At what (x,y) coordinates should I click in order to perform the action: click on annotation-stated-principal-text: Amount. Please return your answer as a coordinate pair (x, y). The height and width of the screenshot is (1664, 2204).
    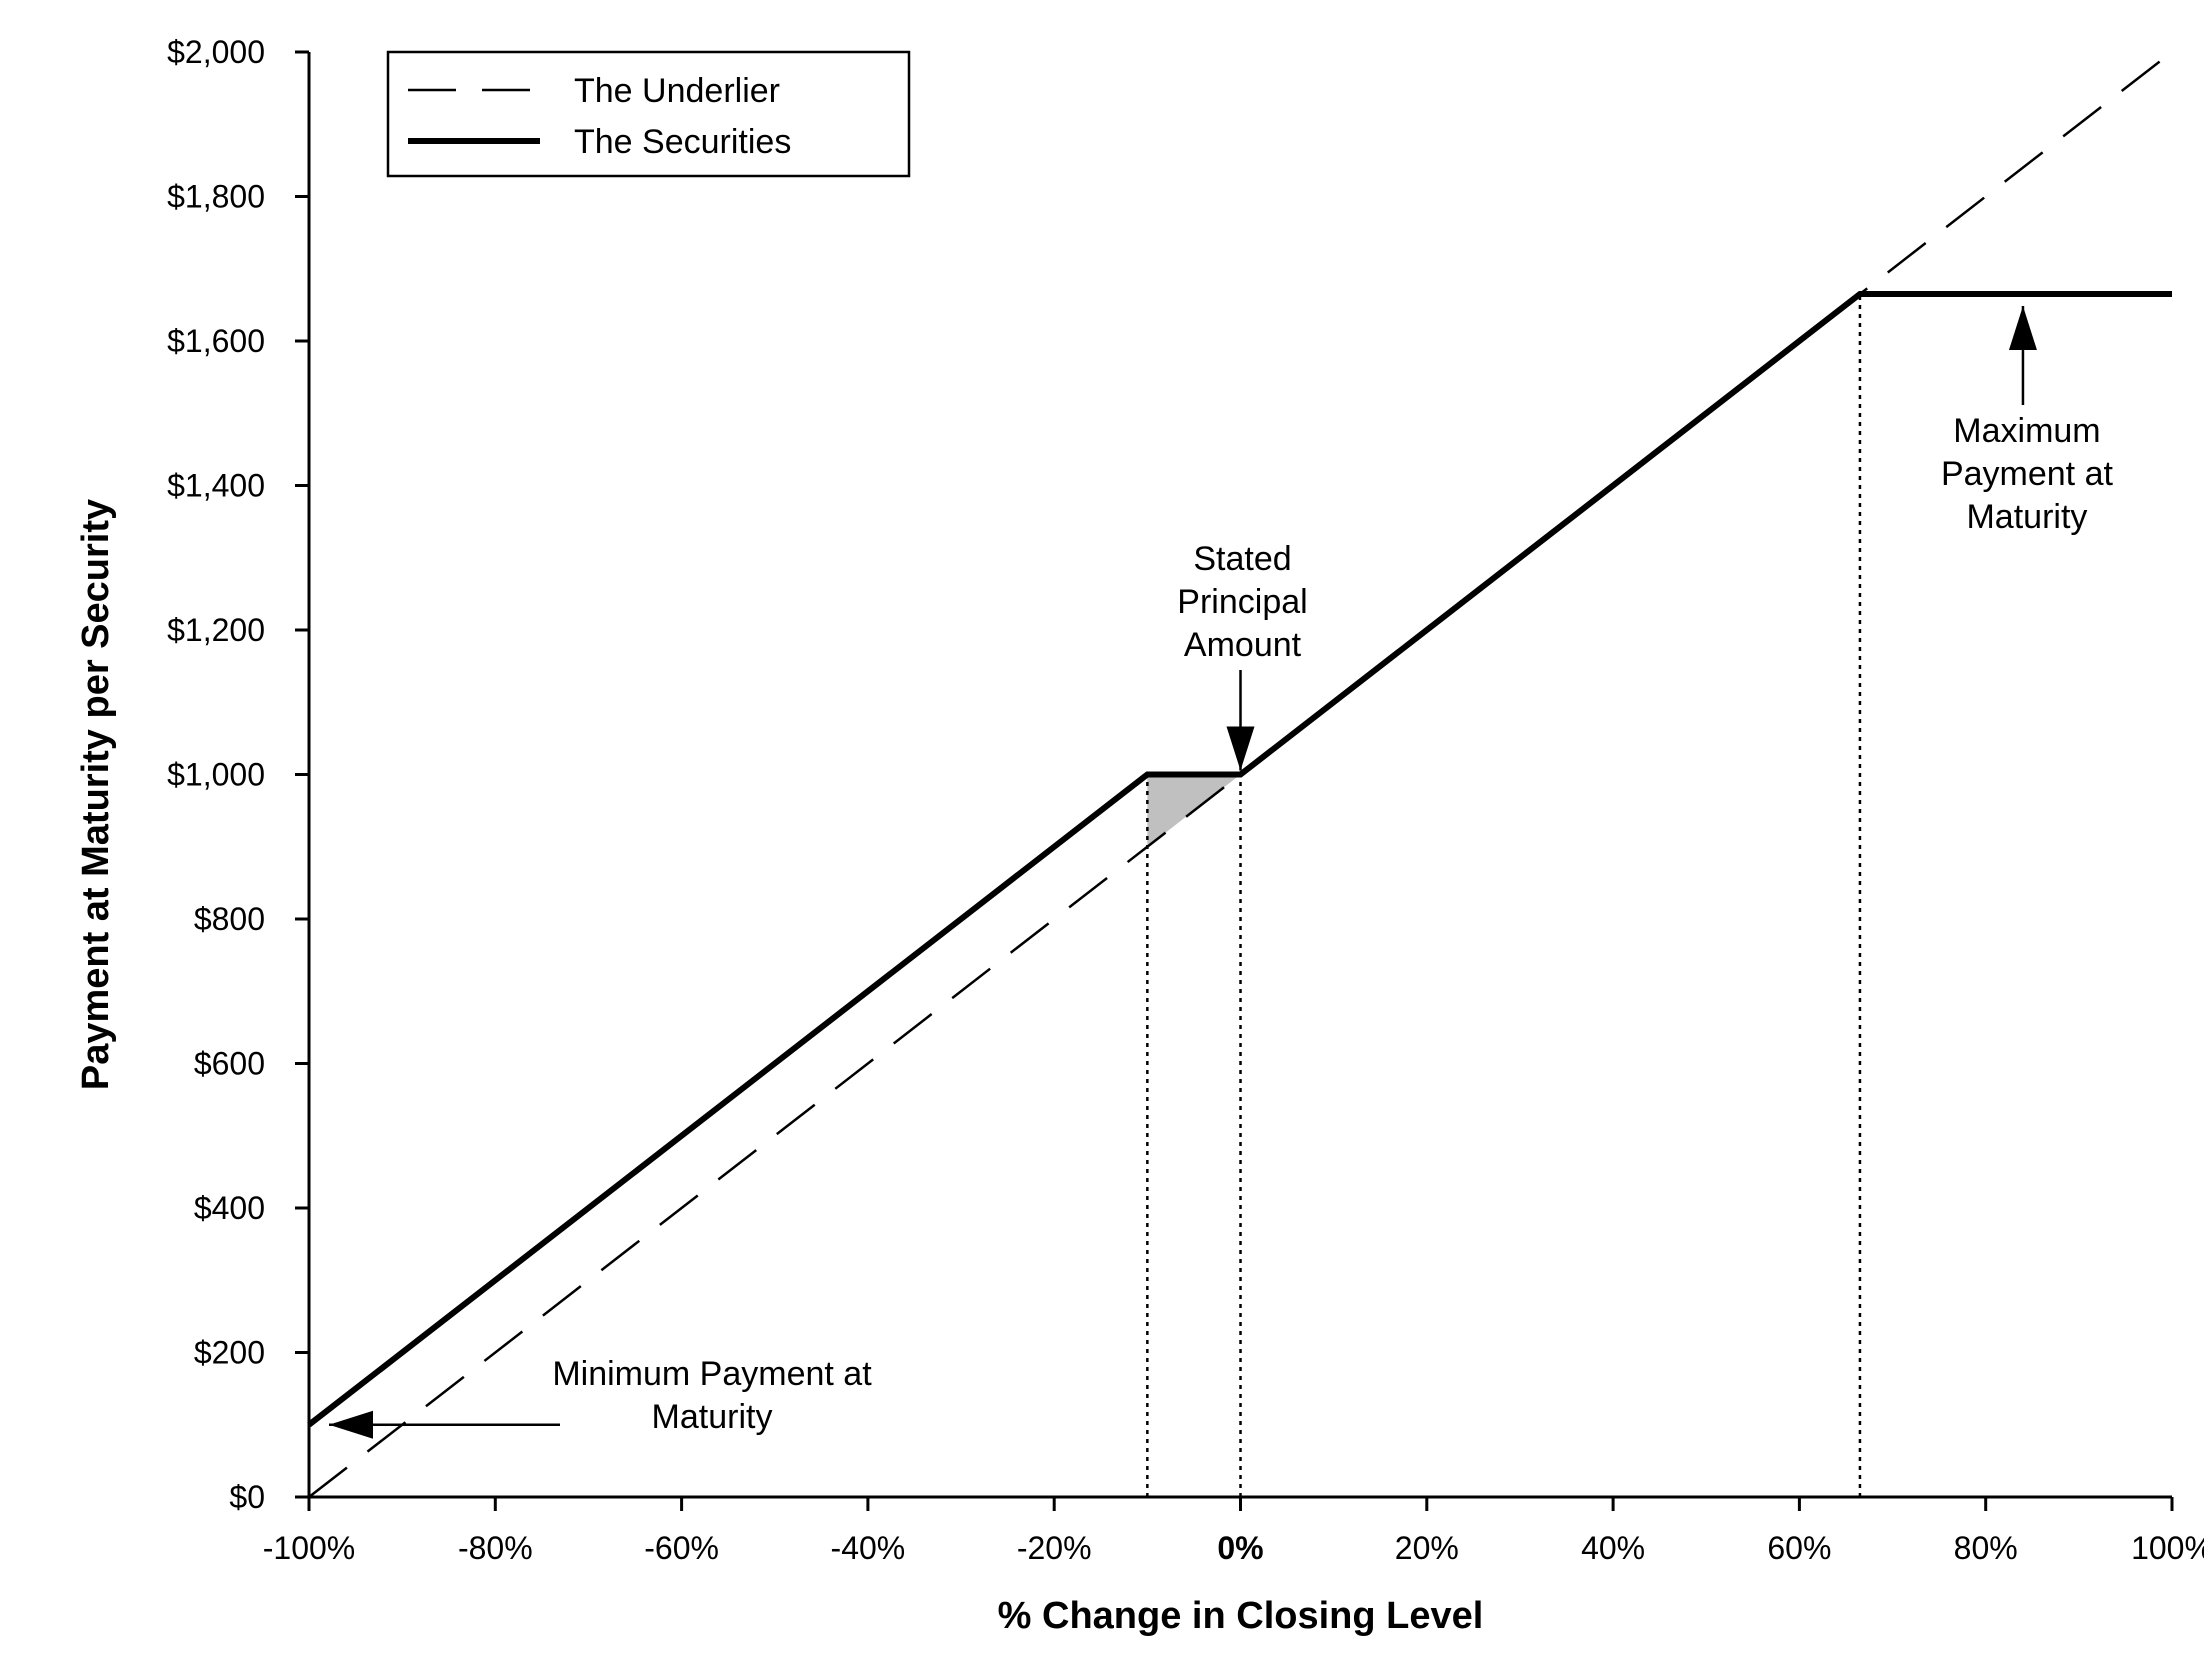
    Looking at the image, I should click on (1243, 645).